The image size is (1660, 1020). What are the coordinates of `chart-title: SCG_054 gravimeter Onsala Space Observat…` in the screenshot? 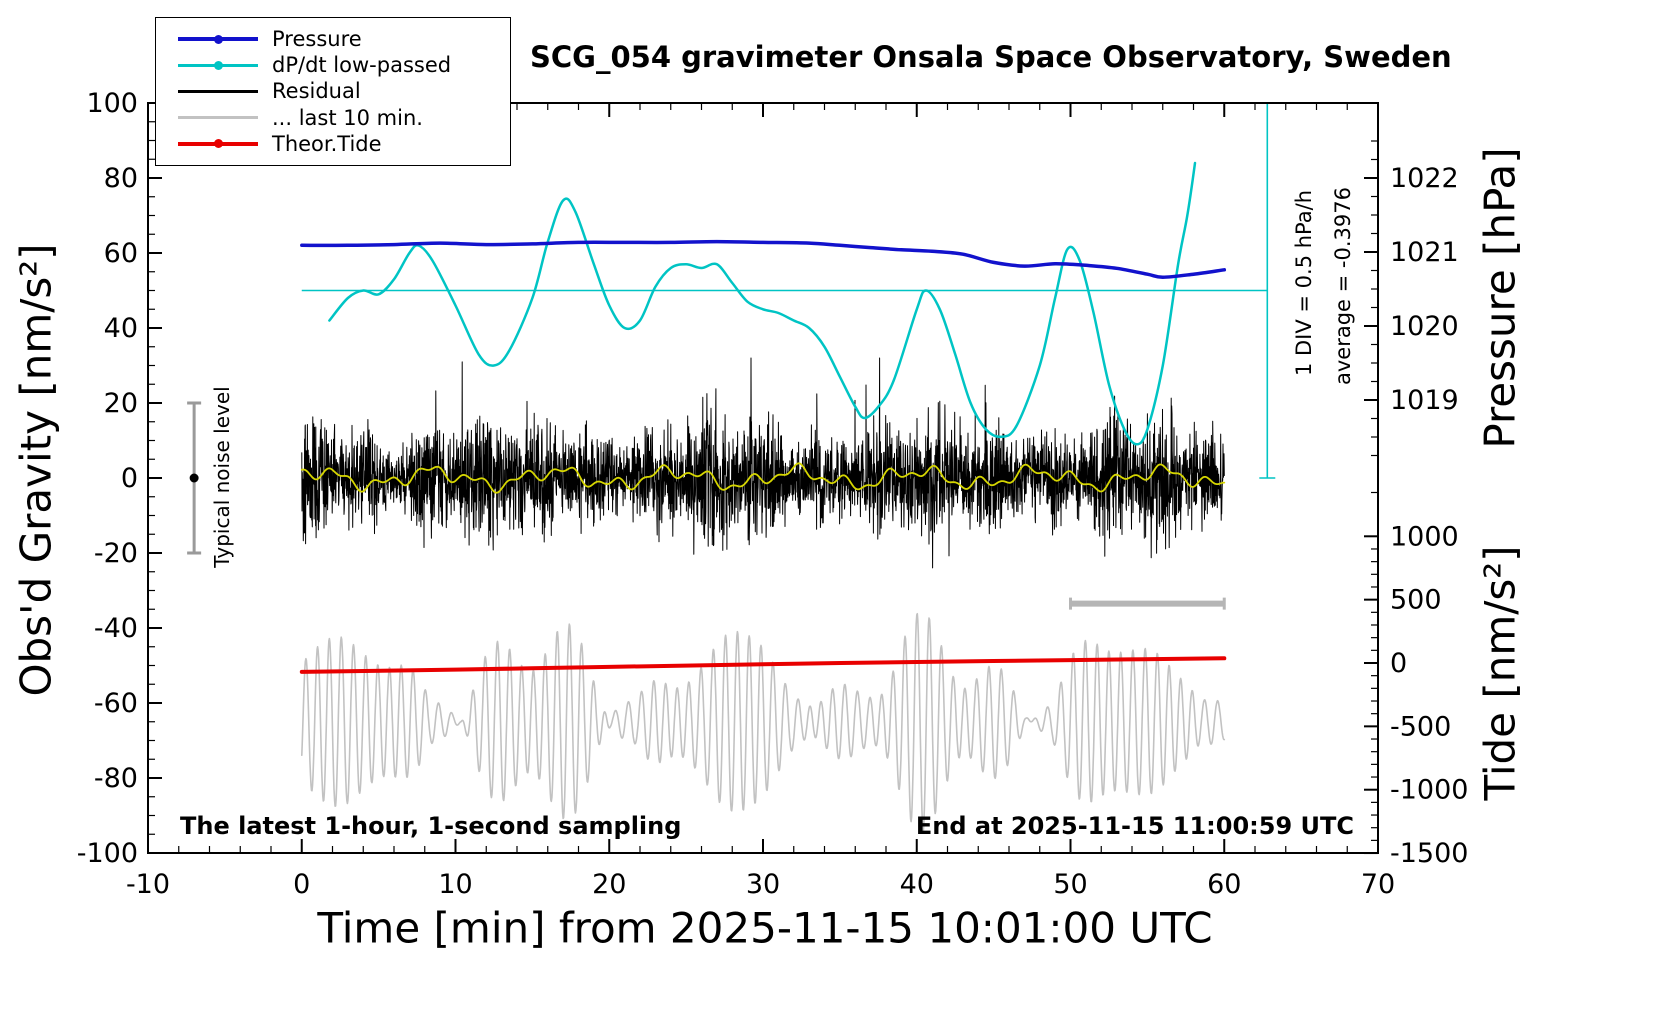 It's located at (991, 57).